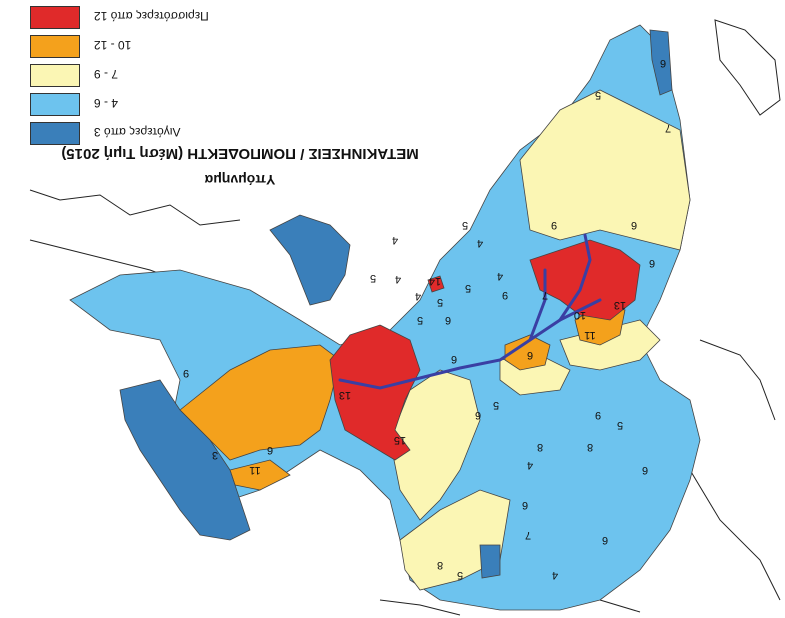 Image resolution: width=785 pixels, height=618 pixels. Describe the element at coordinates (400, 440) in the screenshot. I see `zone-value-label: 15` at that location.